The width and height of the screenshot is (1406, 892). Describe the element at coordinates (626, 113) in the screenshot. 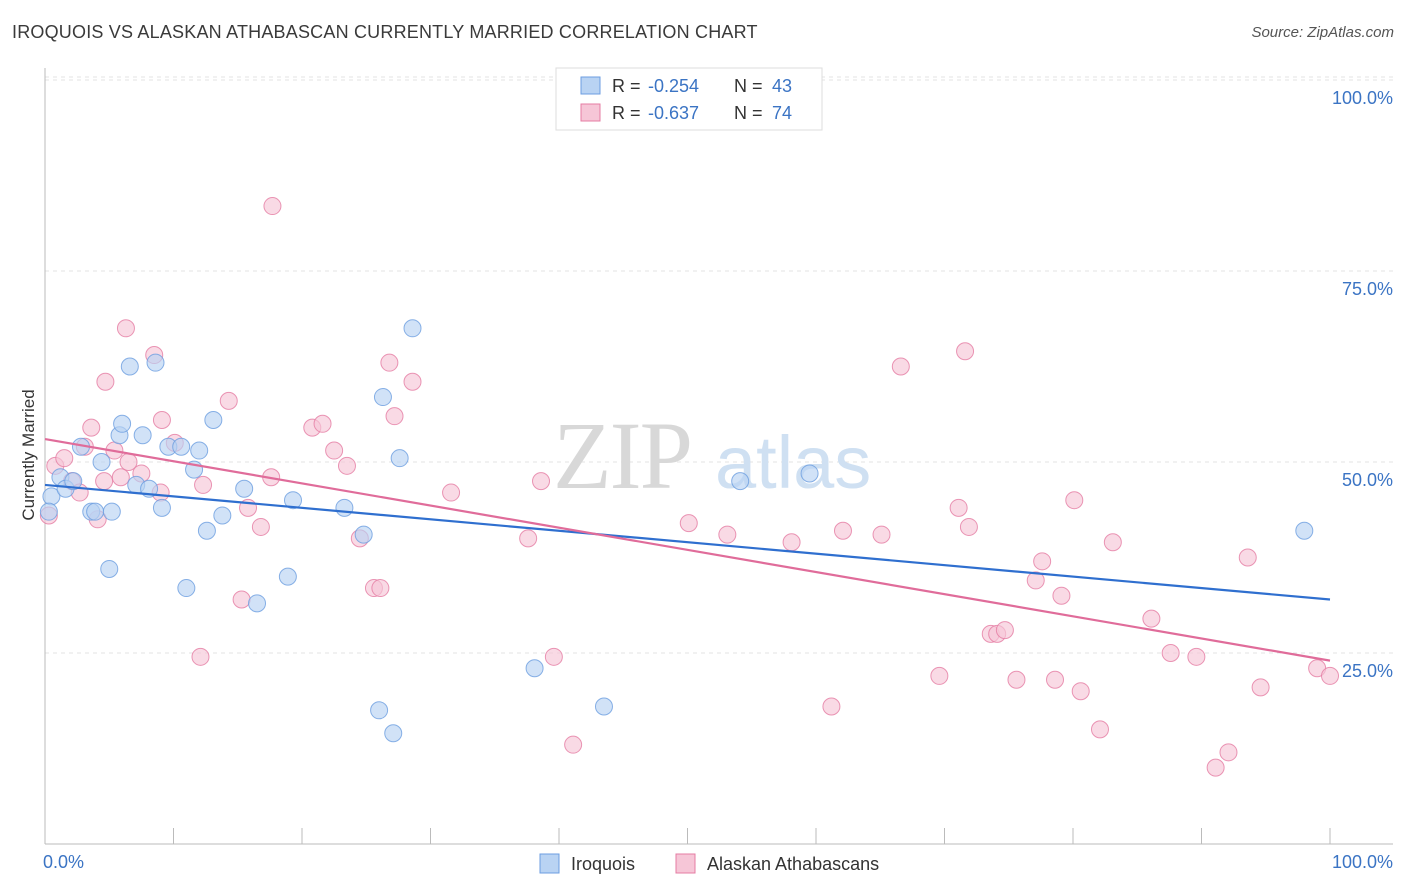

I see `stats-r-label-alaskan: R =` at that location.